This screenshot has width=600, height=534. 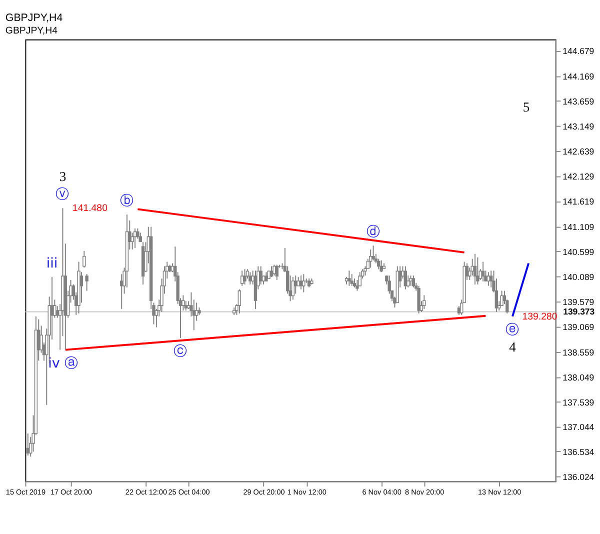 I want to click on annotation: ⓐ, so click(x=71, y=363).